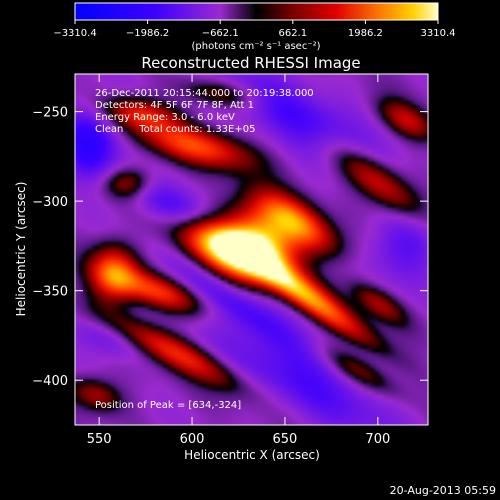 The height and width of the screenshot is (500, 500). Describe the element at coordinates (256, 22) in the screenshot. I see `colorbar-ticks` at that location.